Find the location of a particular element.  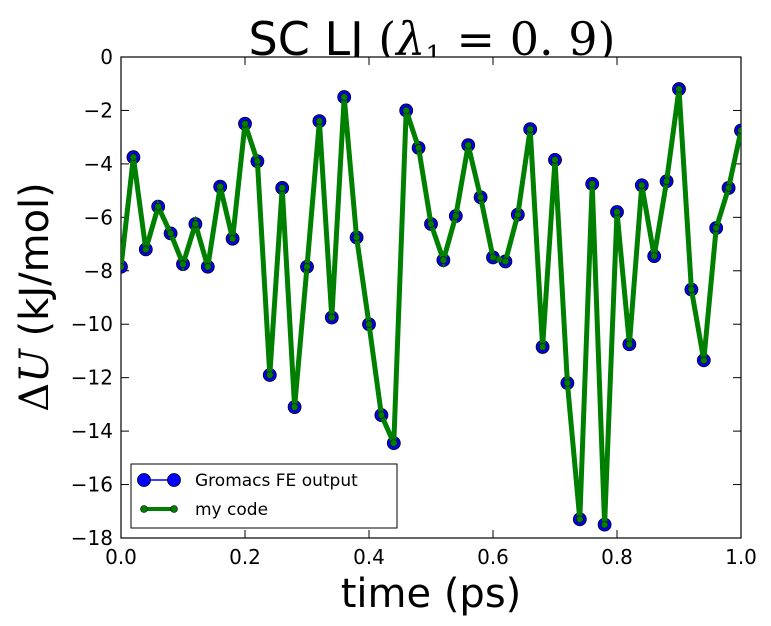

y-tick-label: −4 is located at coordinates (98, 164).